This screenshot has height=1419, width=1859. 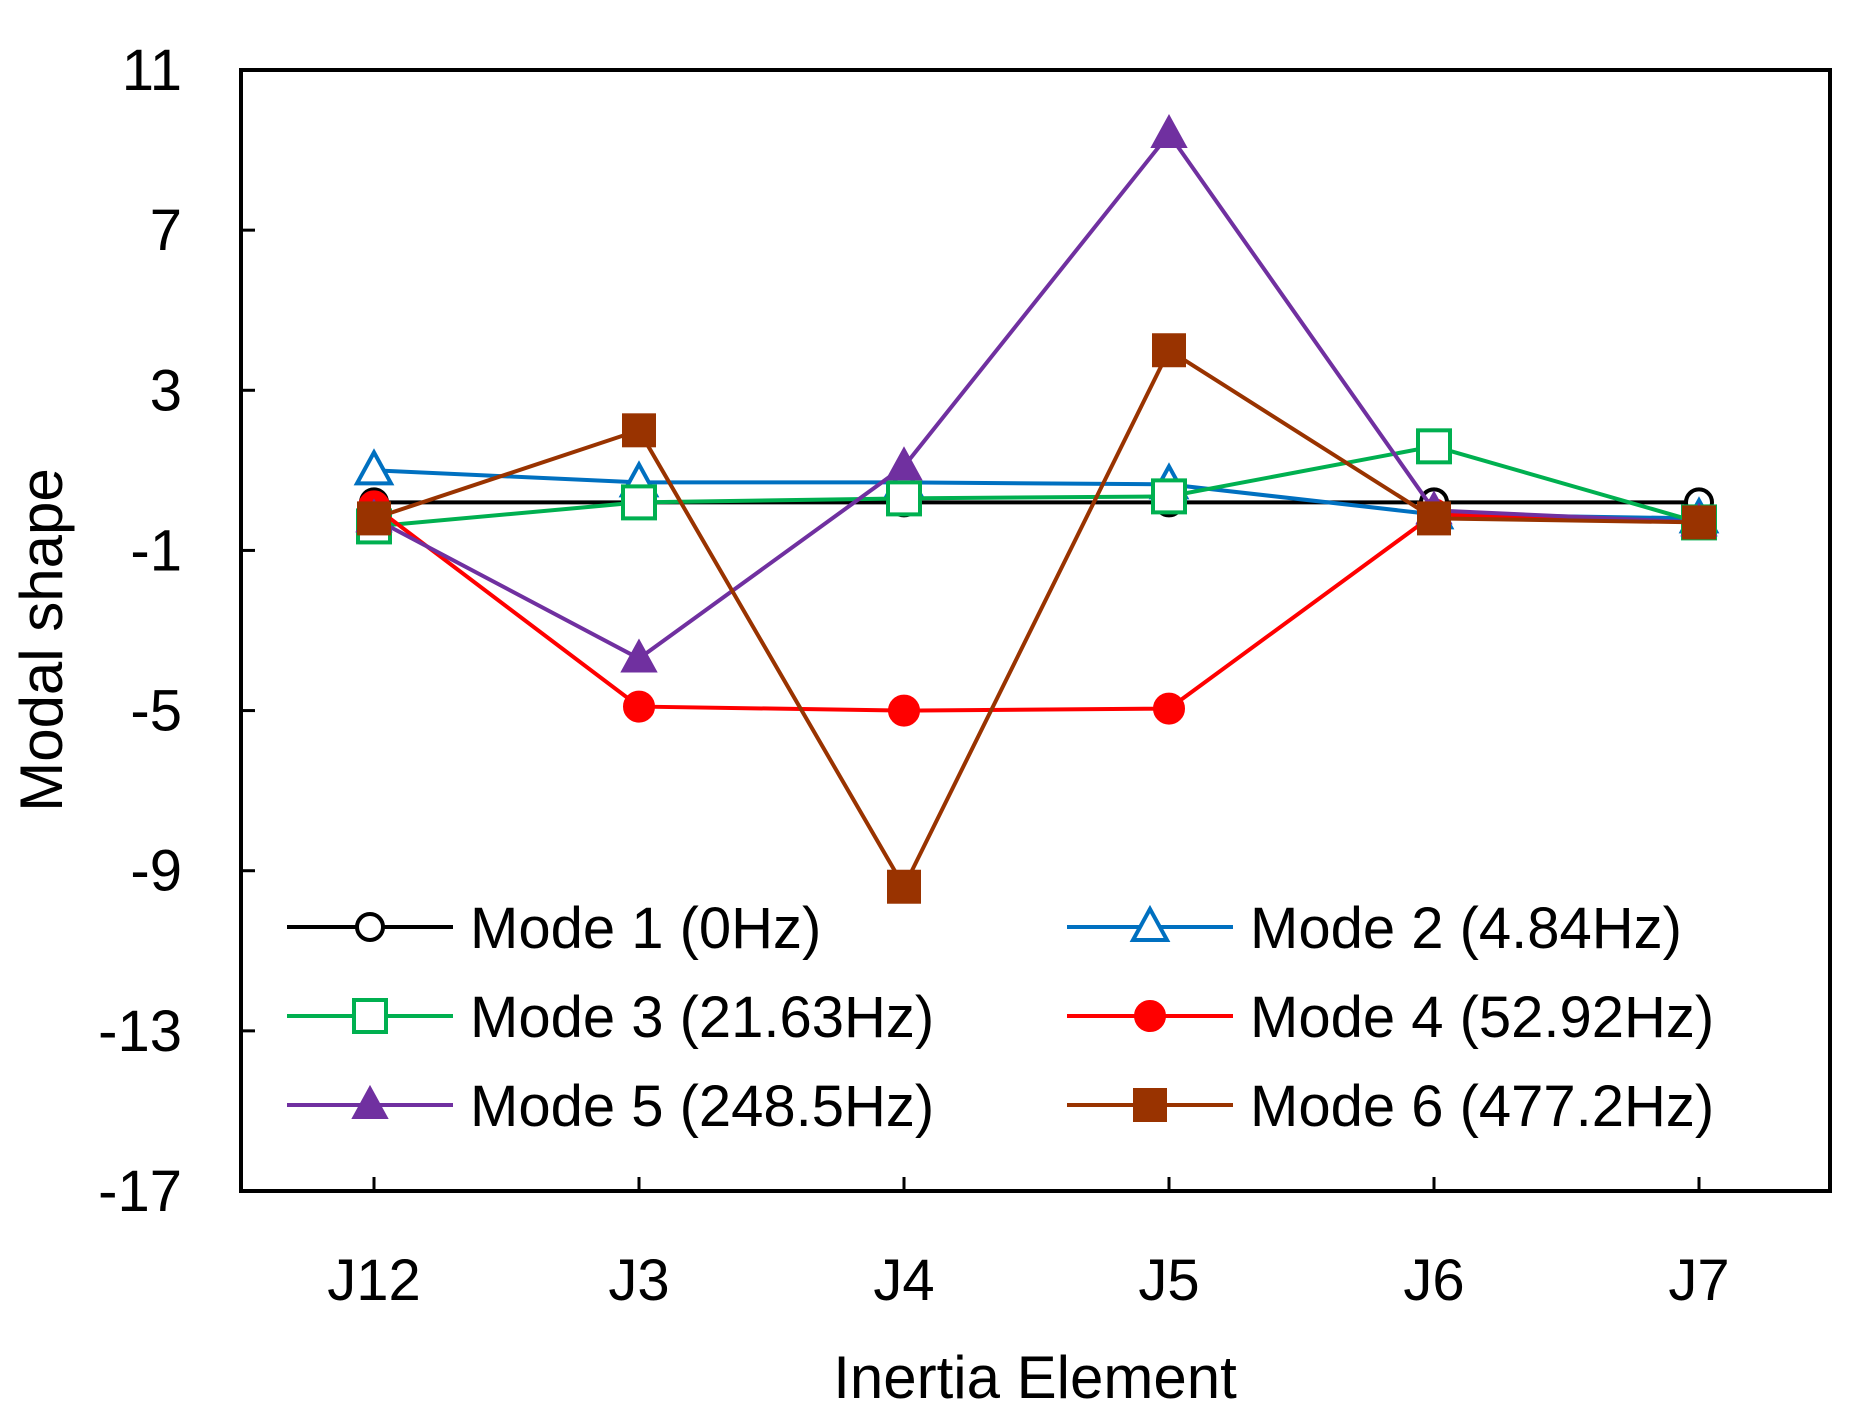 I want to click on y-tick-label: 3, so click(x=166, y=390).